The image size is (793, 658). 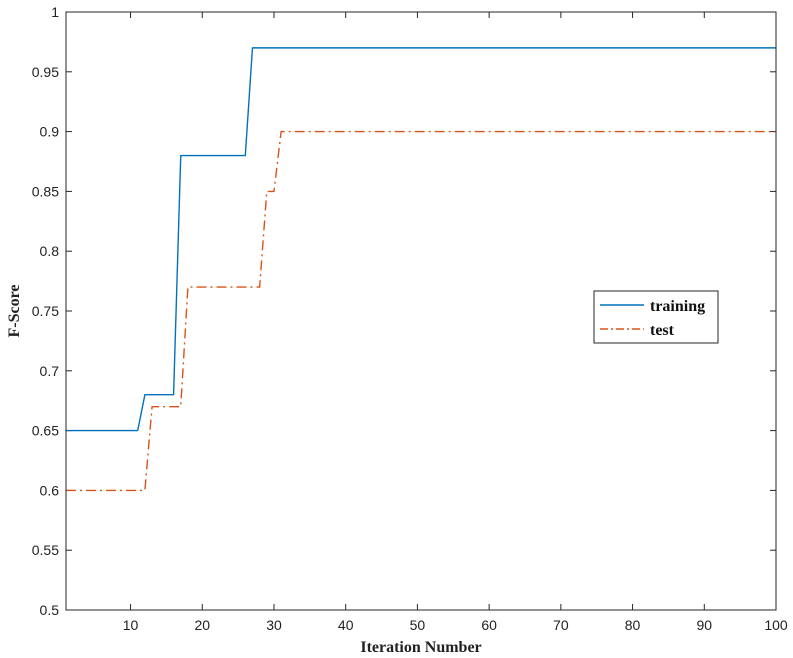 What do you see at coordinates (346, 625) in the screenshot?
I see `x-tick-label: 40` at bounding box center [346, 625].